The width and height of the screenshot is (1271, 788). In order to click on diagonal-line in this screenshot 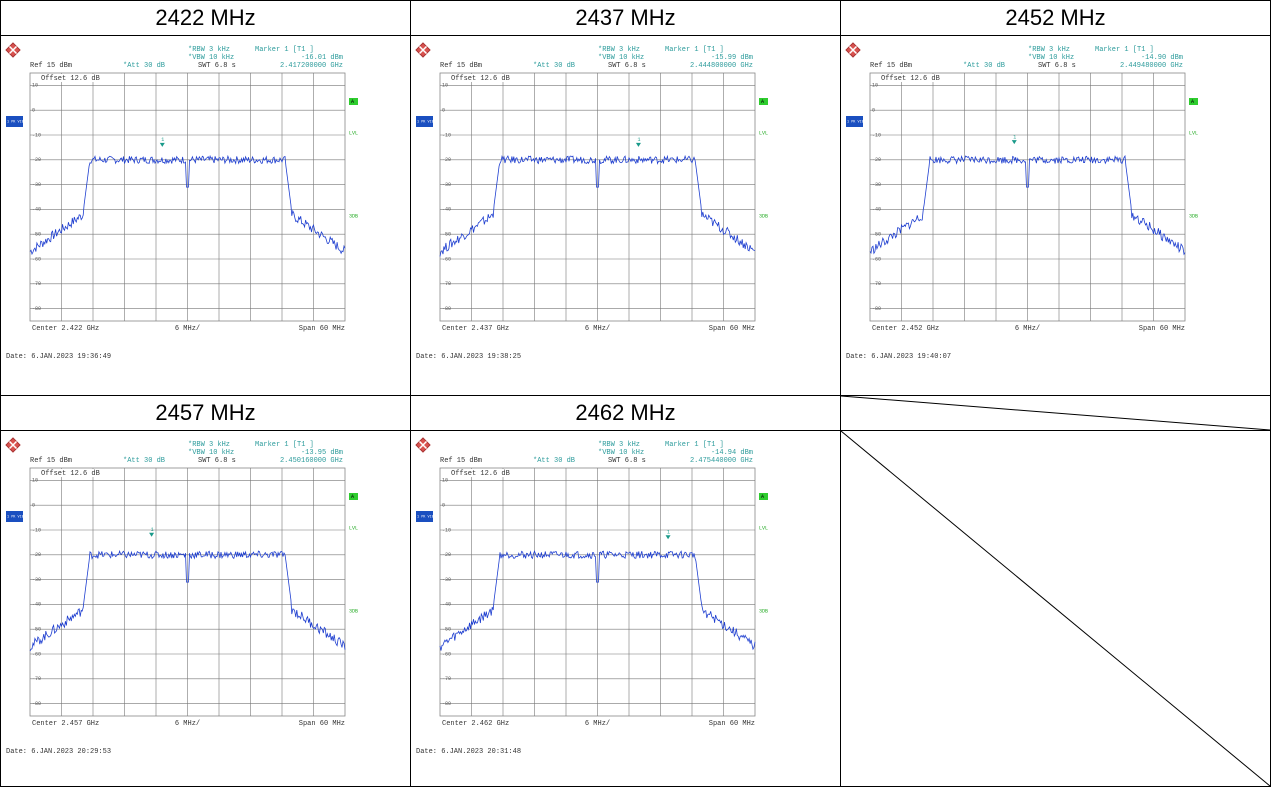, I will do `click(1055, 413)`.